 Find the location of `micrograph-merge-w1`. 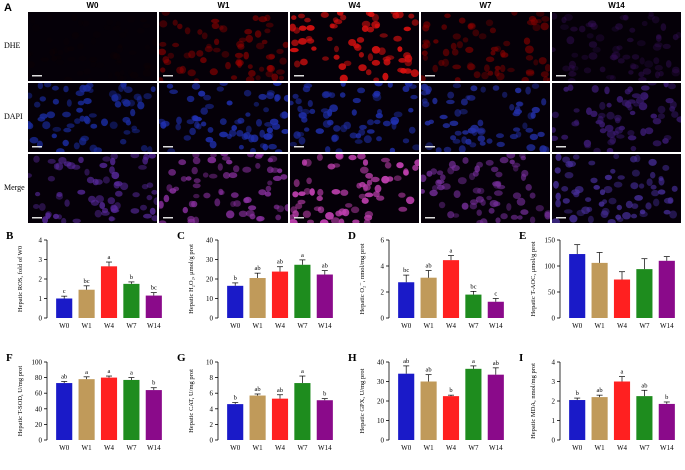

micrograph-merge-w1 is located at coordinates (223, 188).